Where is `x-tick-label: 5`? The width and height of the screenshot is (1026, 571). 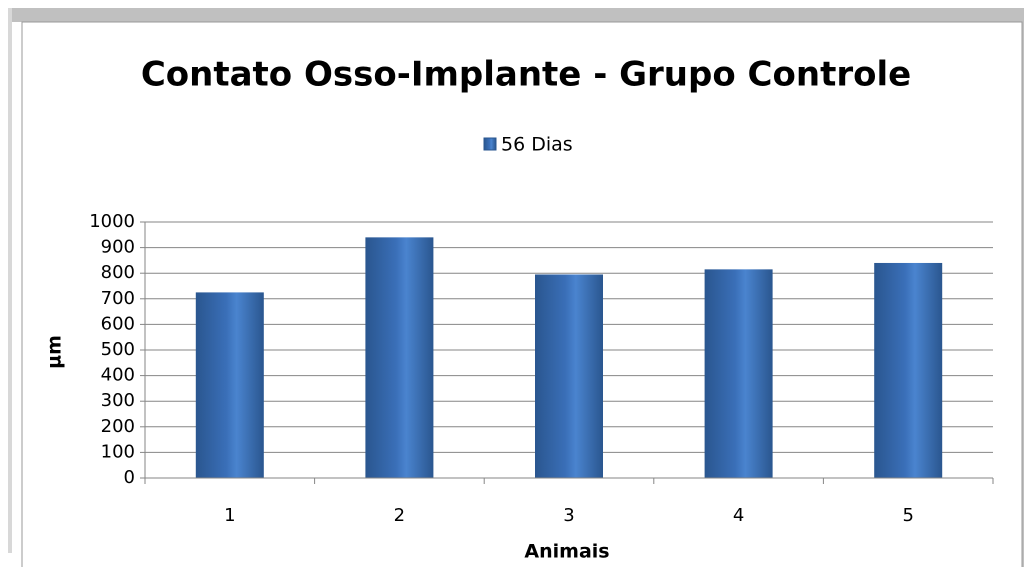 x-tick-label: 5 is located at coordinates (907, 515).